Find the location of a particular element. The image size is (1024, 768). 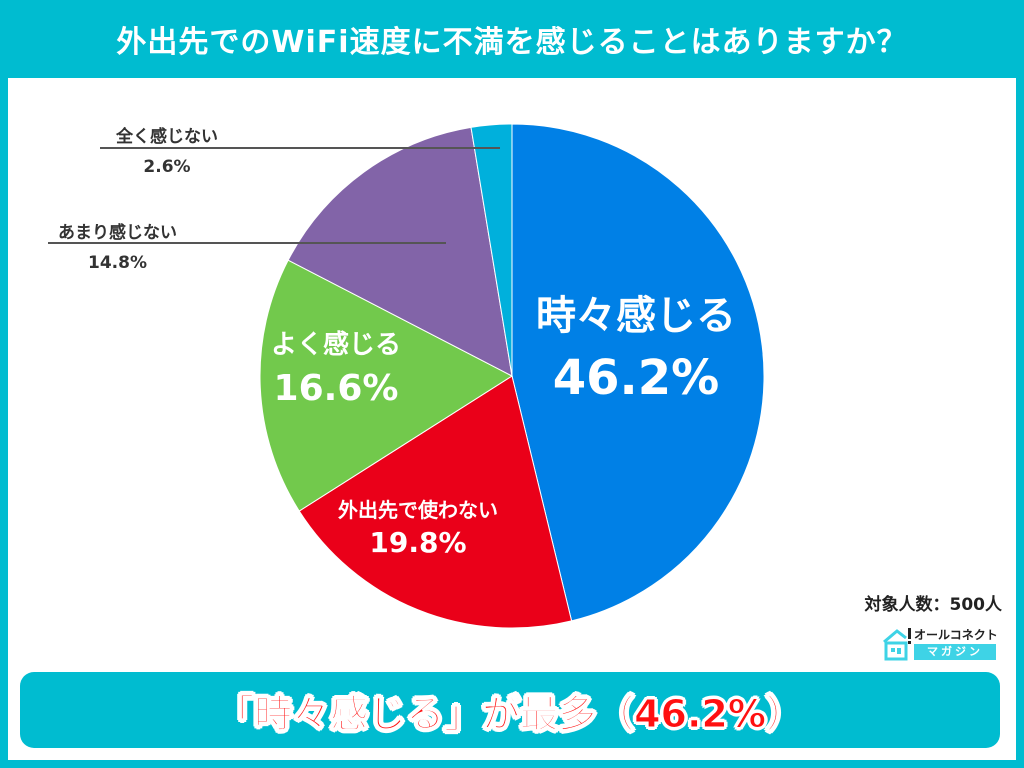

callout-zenzen: 全く感じない 2.6% is located at coordinates (167, 149).